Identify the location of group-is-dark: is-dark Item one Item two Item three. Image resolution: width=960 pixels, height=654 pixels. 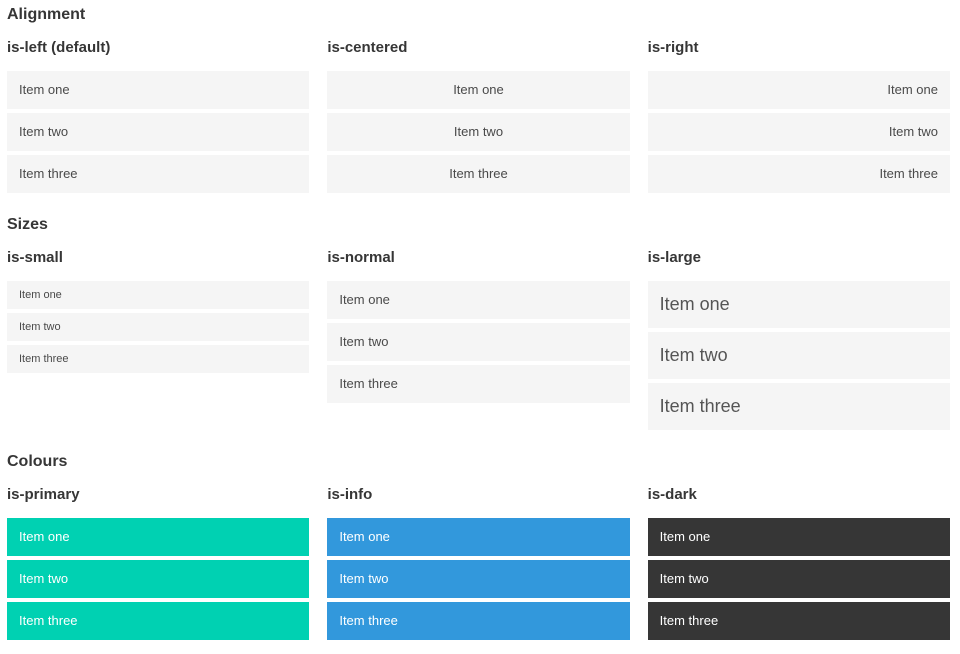
(798, 563).